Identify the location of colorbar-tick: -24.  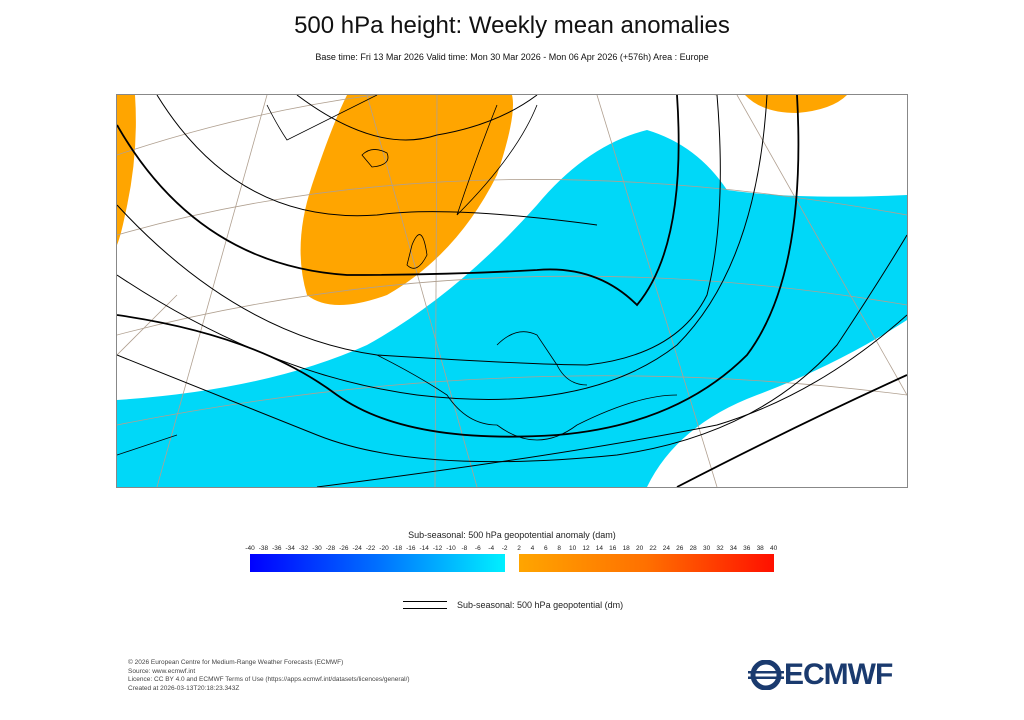
(357, 548).